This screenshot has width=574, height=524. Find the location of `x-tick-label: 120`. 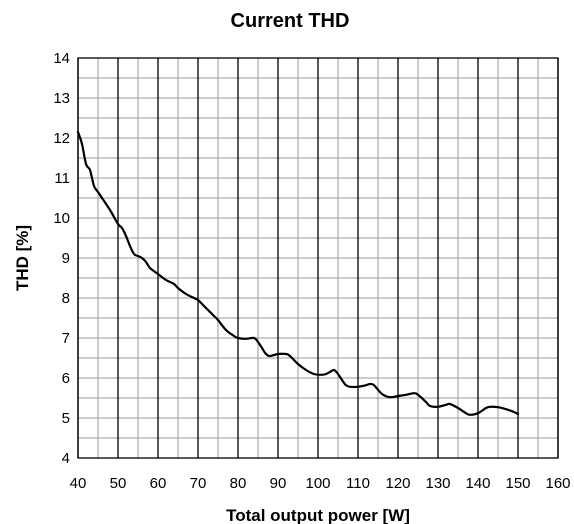

x-tick-label: 120 is located at coordinates (397, 483).